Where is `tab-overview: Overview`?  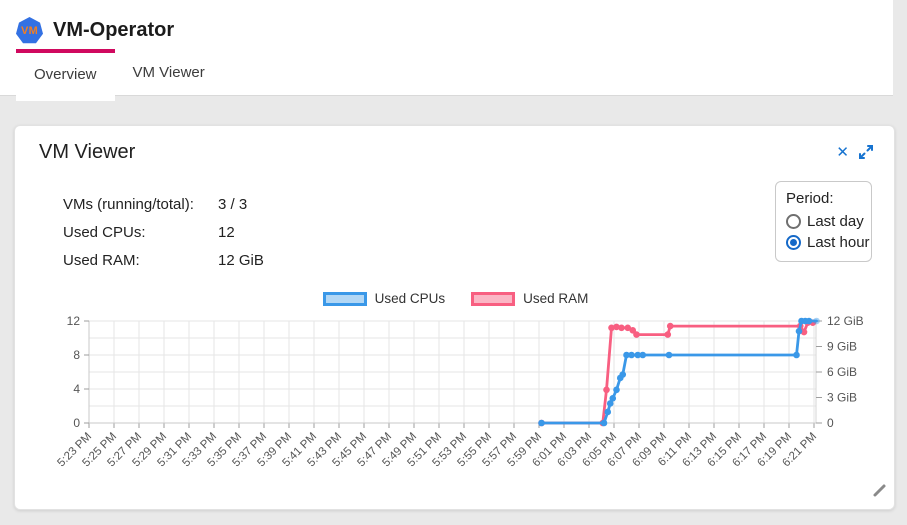 tab-overview: Overview is located at coordinates (65, 75).